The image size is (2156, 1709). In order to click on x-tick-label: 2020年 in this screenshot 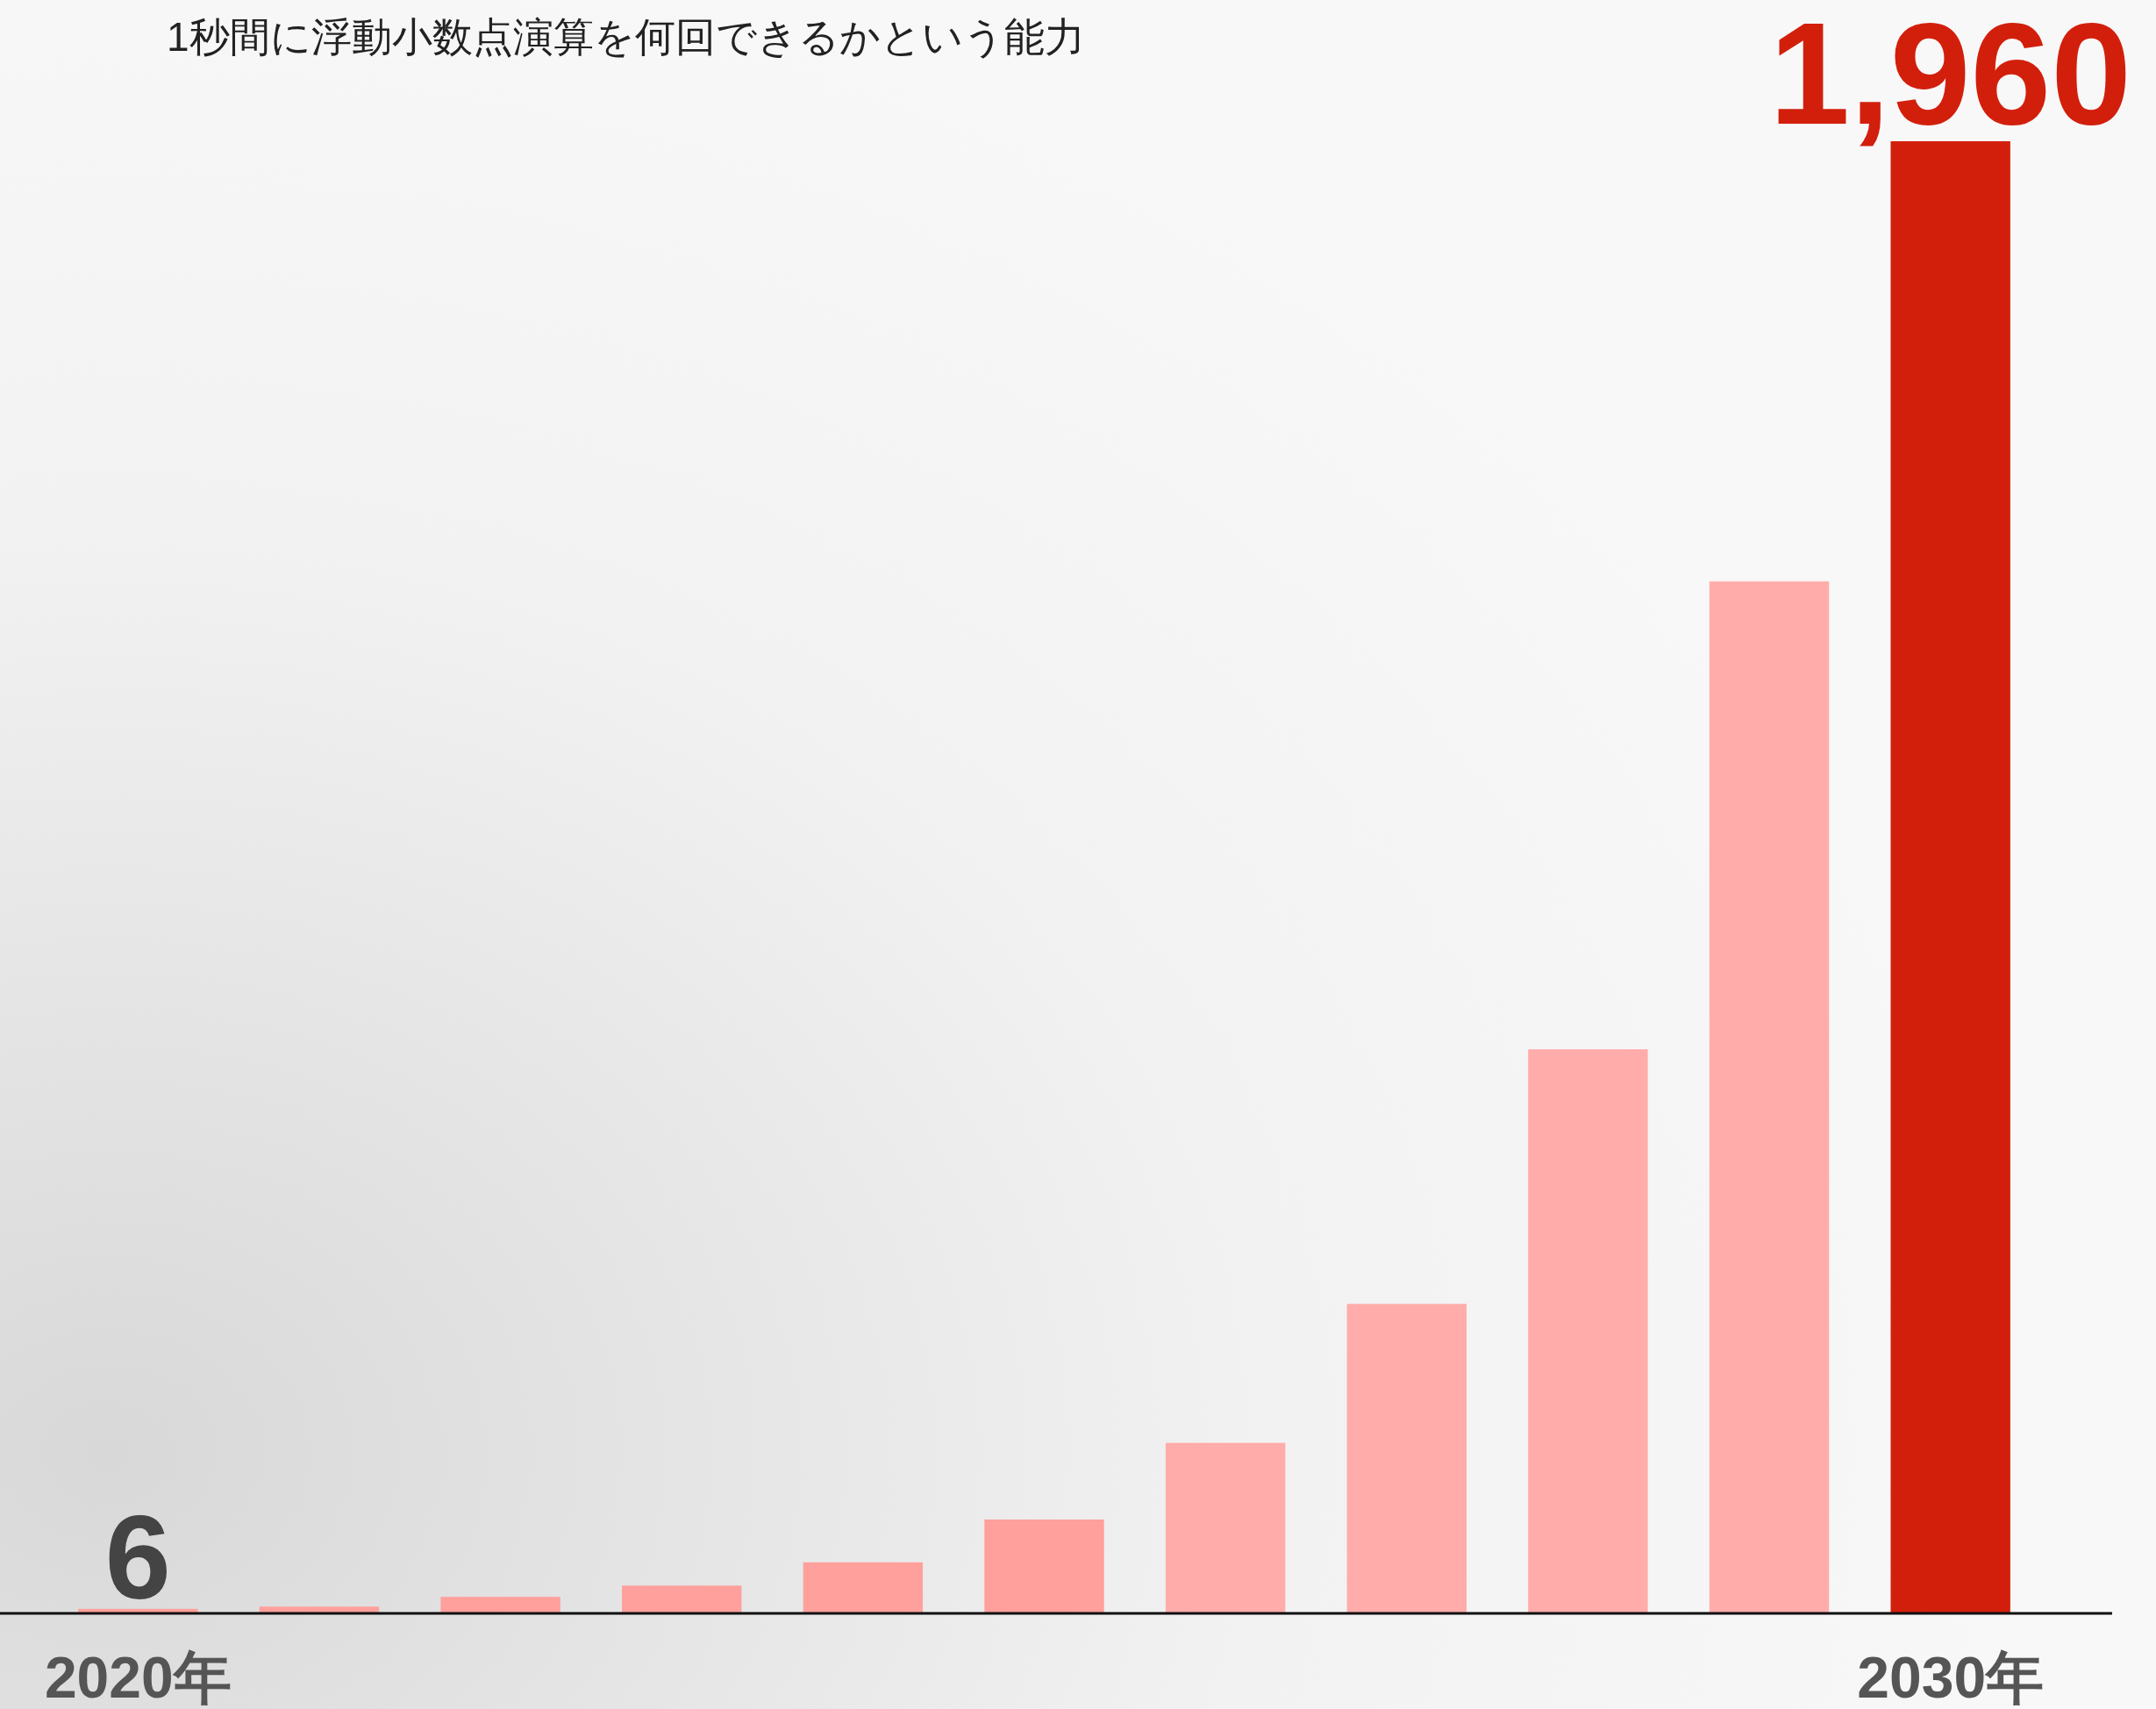, I will do `click(138, 1677)`.